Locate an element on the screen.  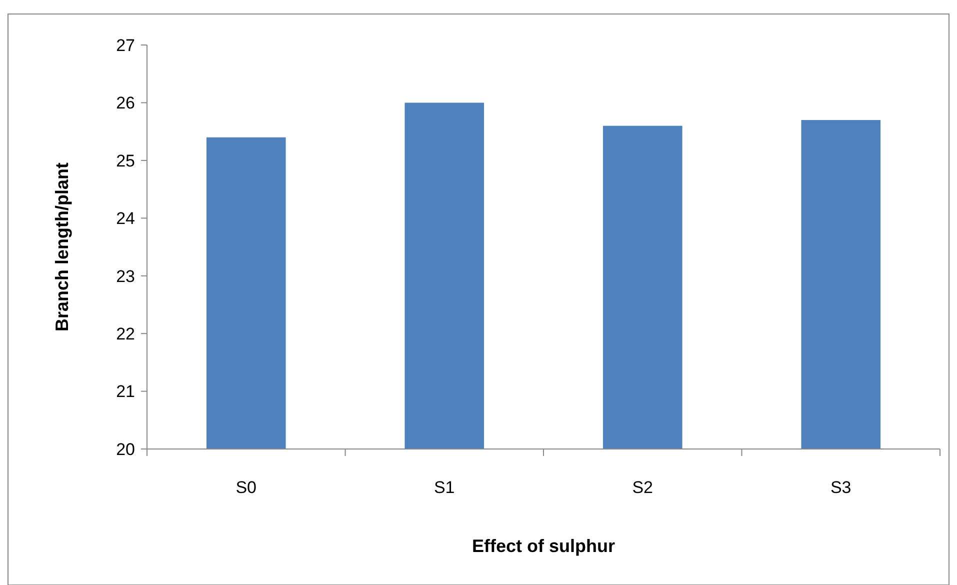
y-tick-label: 26 is located at coordinates (125, 103).